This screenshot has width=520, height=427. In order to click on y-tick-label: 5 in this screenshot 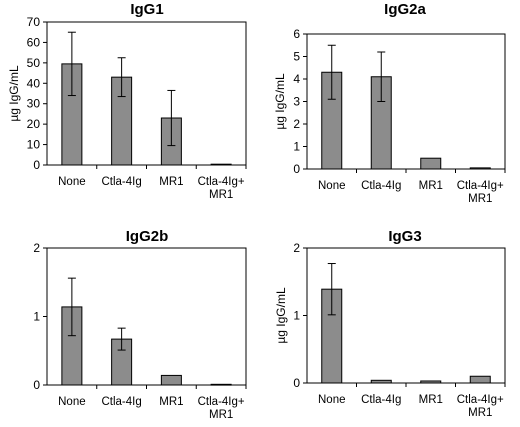, I will do `click(296, 57)`.